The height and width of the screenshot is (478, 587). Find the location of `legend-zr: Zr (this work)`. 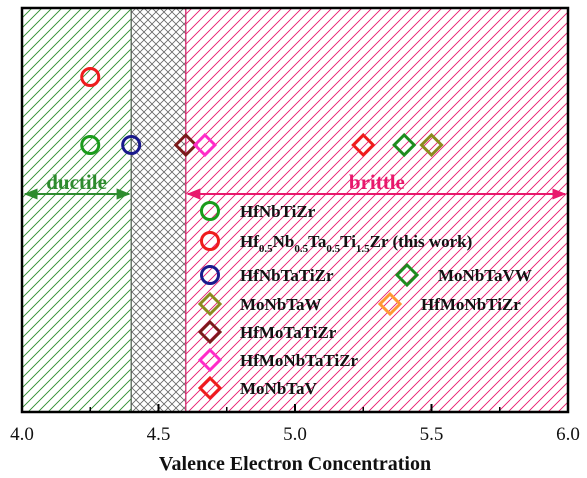

legend-zr: Zr (this work) is located at coordinates (421, 241).